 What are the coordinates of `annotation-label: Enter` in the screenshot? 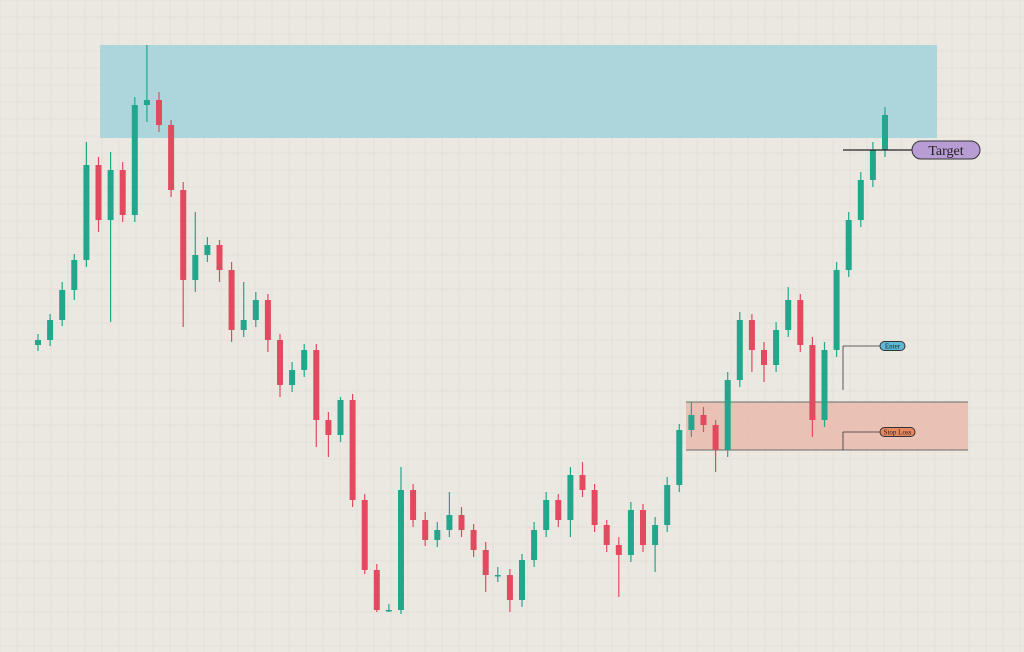 It's located at (893, 346).